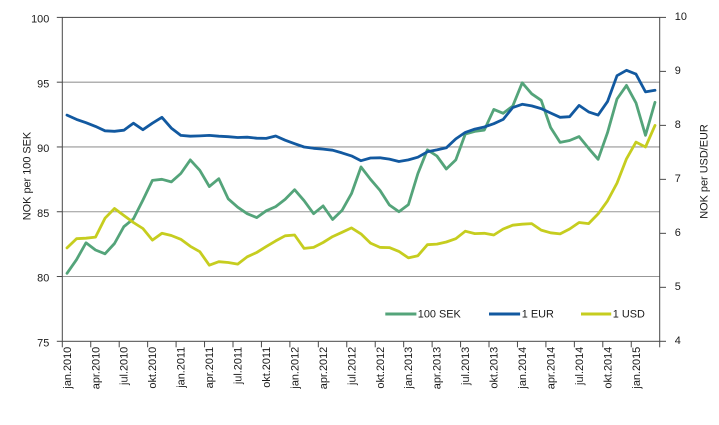  I want to click on svg-text: 5, so click(678, 287).